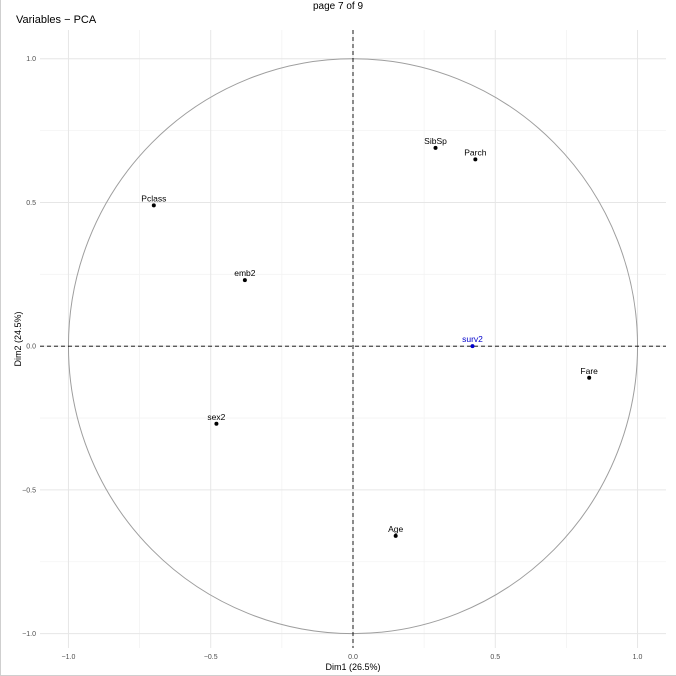 Image resolution: width=676 pixels, height=676 pixels. What do you see at coordinates (29, 490) in the screenshot?
I see `y-tick-label: −0.5` at bounding box center [29, 490].